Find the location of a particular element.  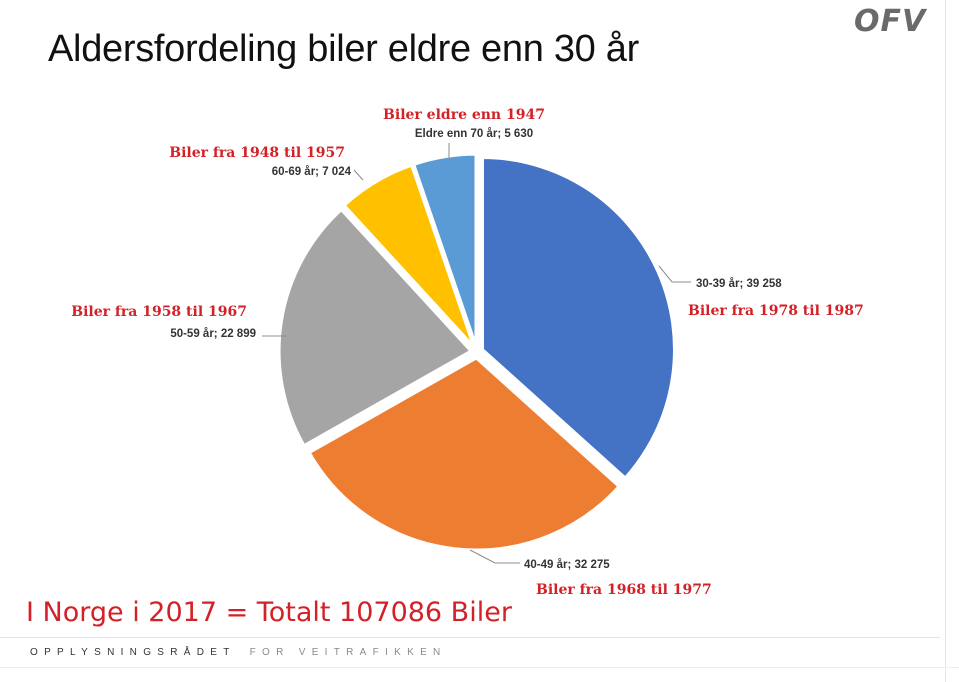

slice-category-label: Biler fra 1968 til 1977 is located at coordinates (624, 590).